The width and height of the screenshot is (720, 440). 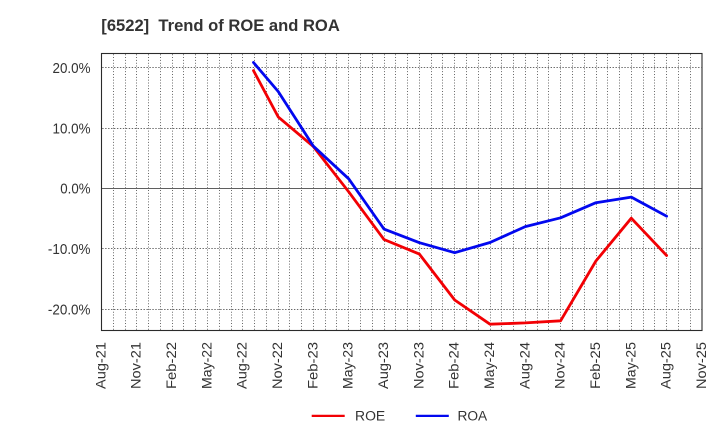 What do you see at coordinates (100, 365) in the screenshot?
I see `svg-text: Aug-21` at bounding box center [100, 365].